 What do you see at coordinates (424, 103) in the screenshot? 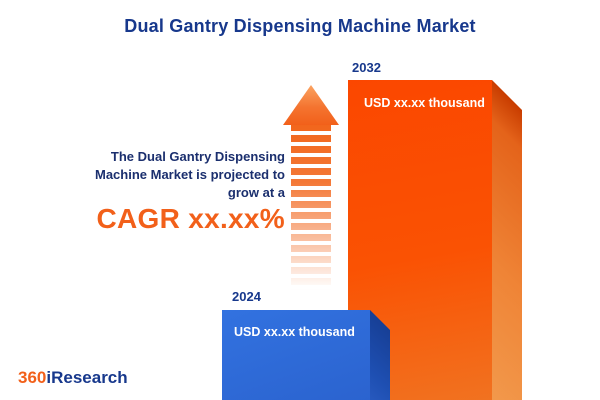
I see `value-label-2032: USD xx.xx thousand` at bounding box center [424, 103].